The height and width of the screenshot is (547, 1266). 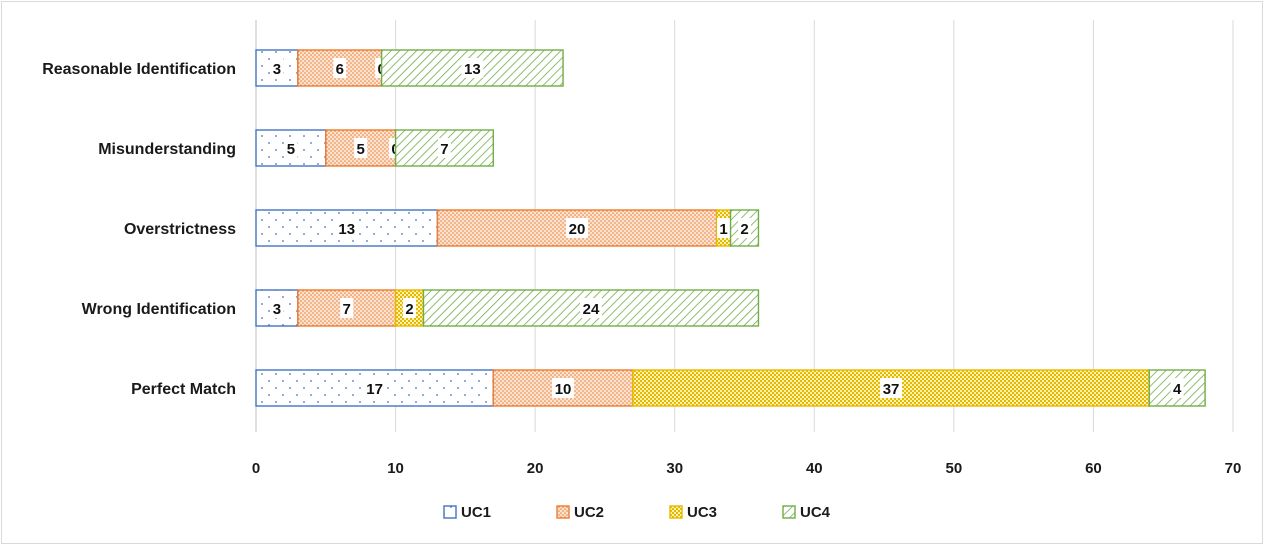 I want to click on x-tick-label: 60, so click(x=1093, y=468).